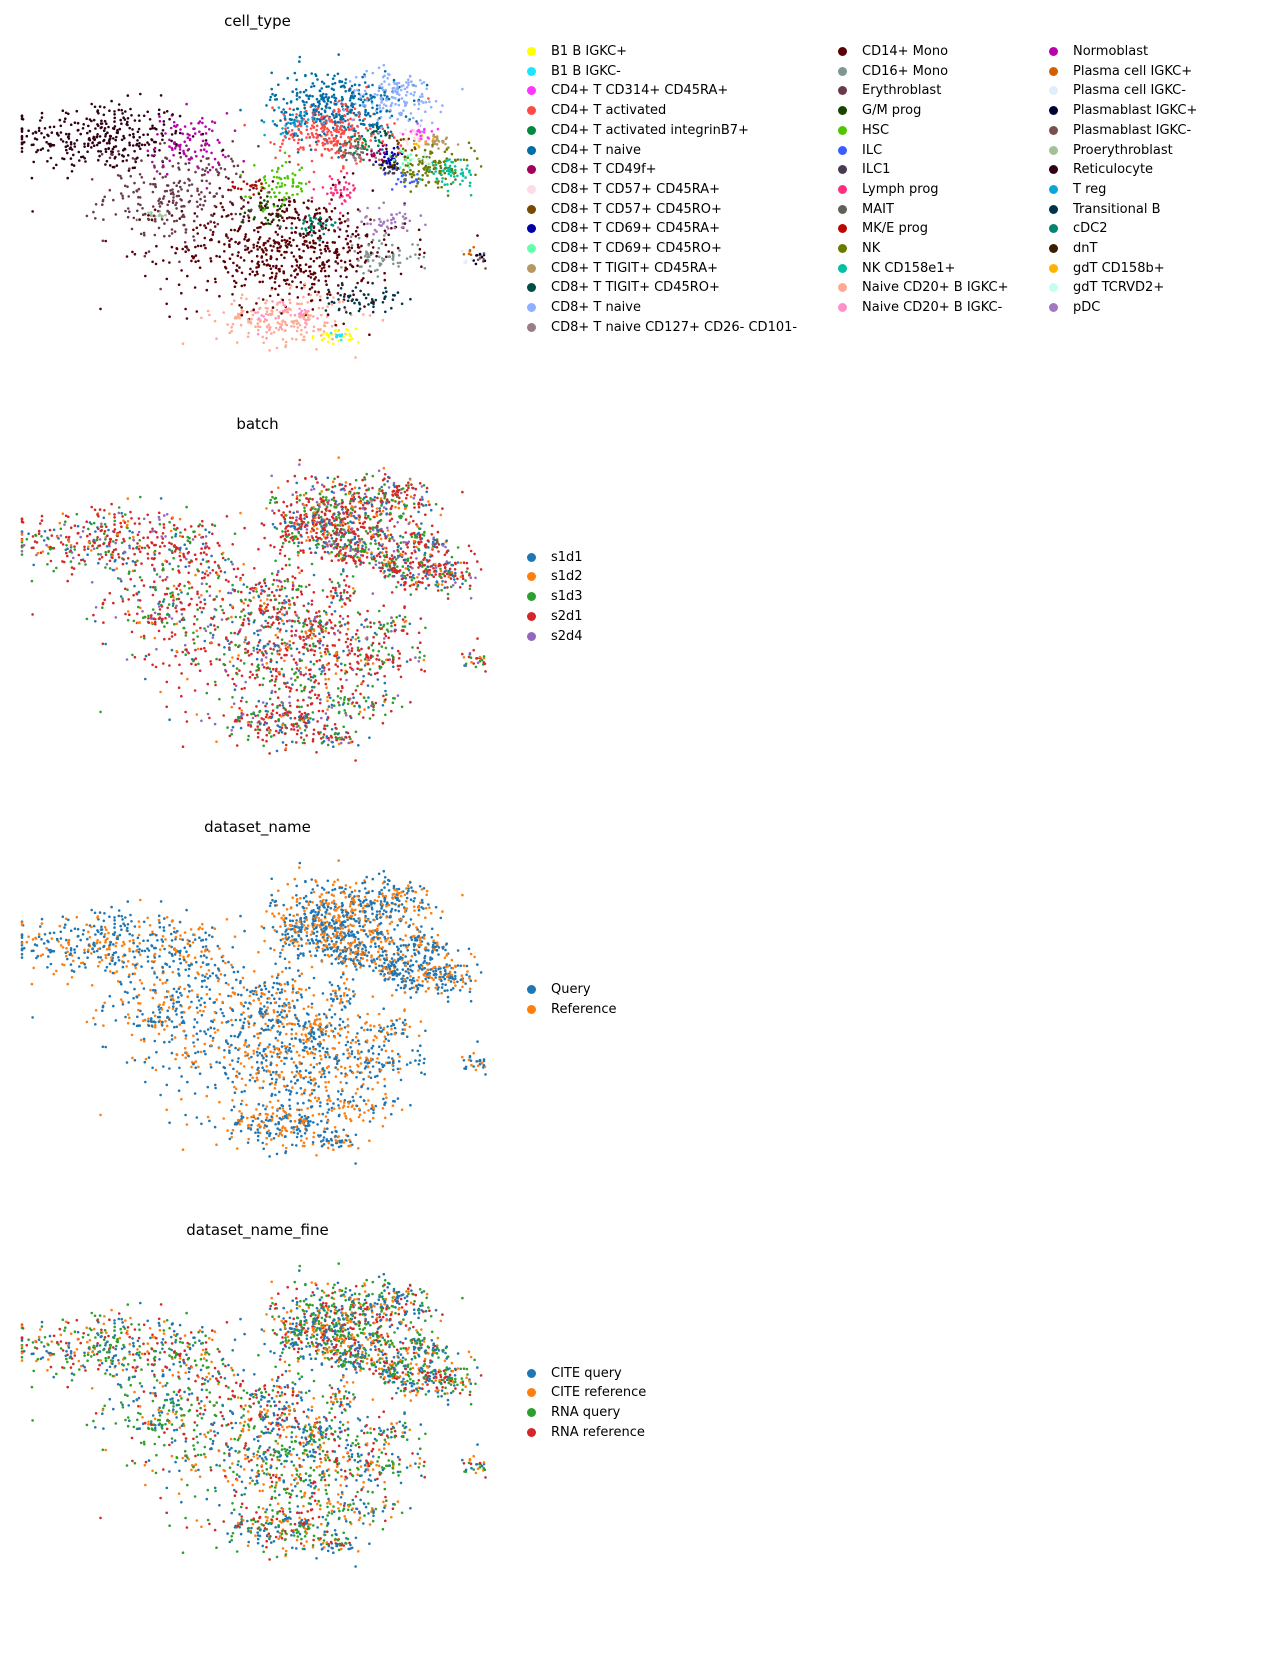 The width and height of the screenshot is (1287, 1662). Describe the element at coordinates (635, 268) in the screenshot. I see `legend-label: CD8+ T TIGIT+ CD45RA+` at that location.